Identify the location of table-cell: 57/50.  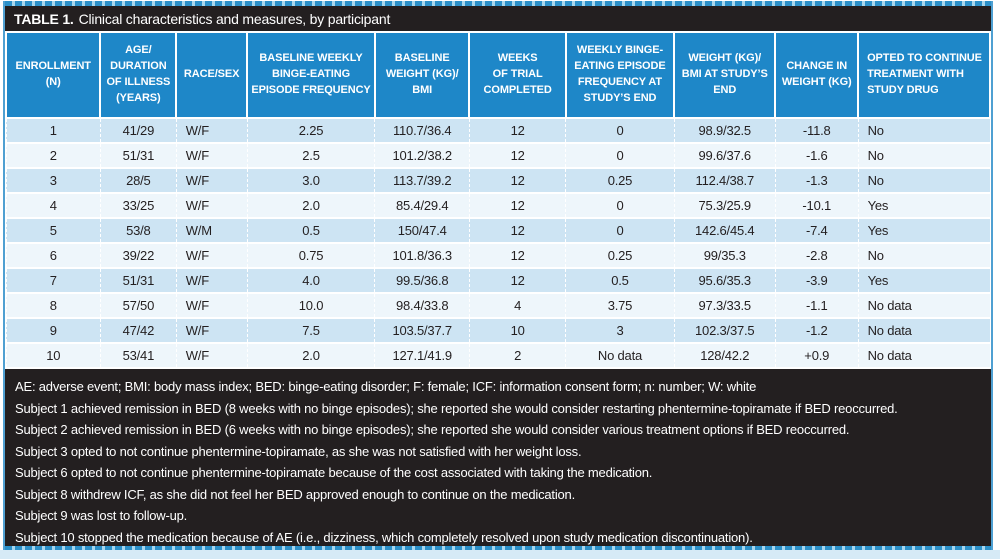
(138, 305).